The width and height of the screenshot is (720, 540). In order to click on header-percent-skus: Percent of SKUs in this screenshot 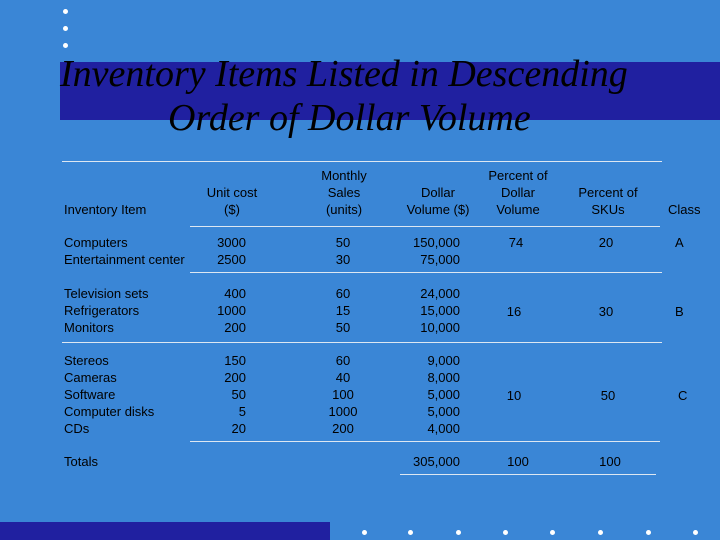, I will do `click(608, 201)`.